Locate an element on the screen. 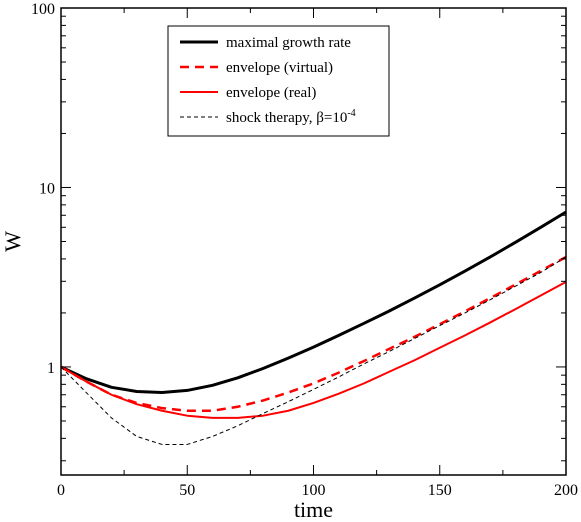 The image size is (581, 522). x-tick-label: 200 is located at coordinates (566, 490).